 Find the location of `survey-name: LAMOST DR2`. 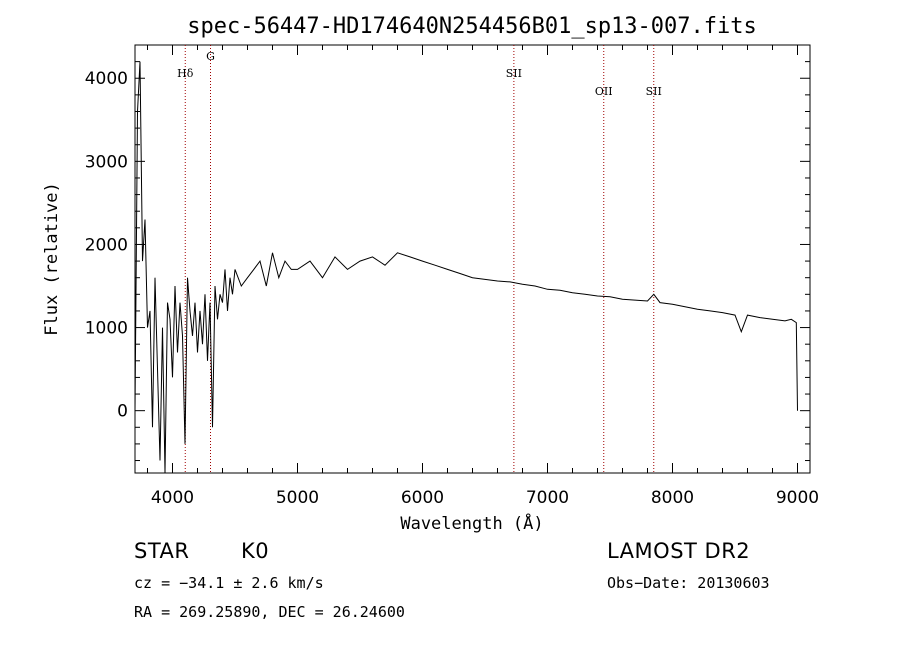

survey-name: LAMOST DR2 is located at coordinates (679, 551).